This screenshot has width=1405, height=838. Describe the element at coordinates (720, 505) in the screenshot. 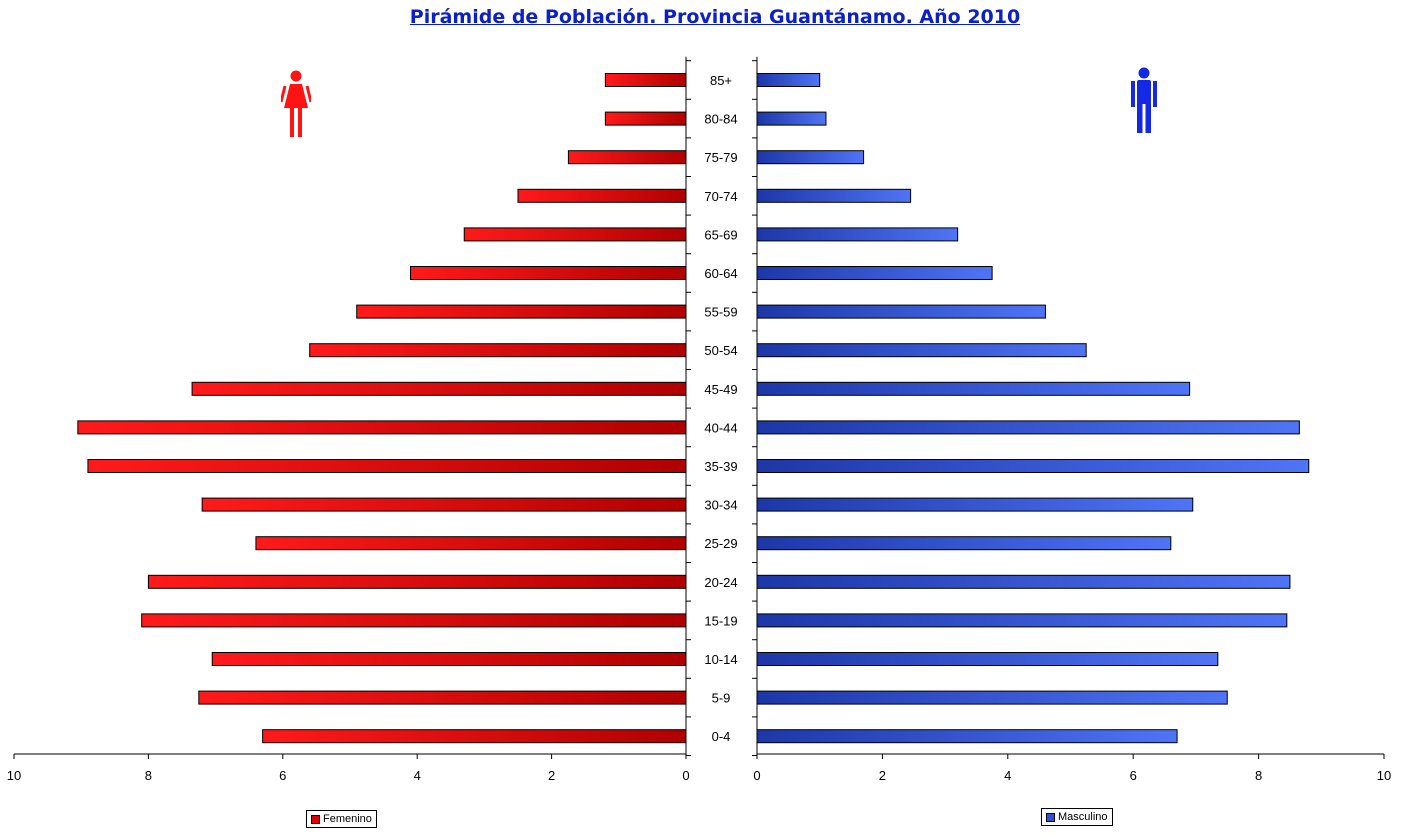

I see `category-label-30-34: 30-34` at that location.